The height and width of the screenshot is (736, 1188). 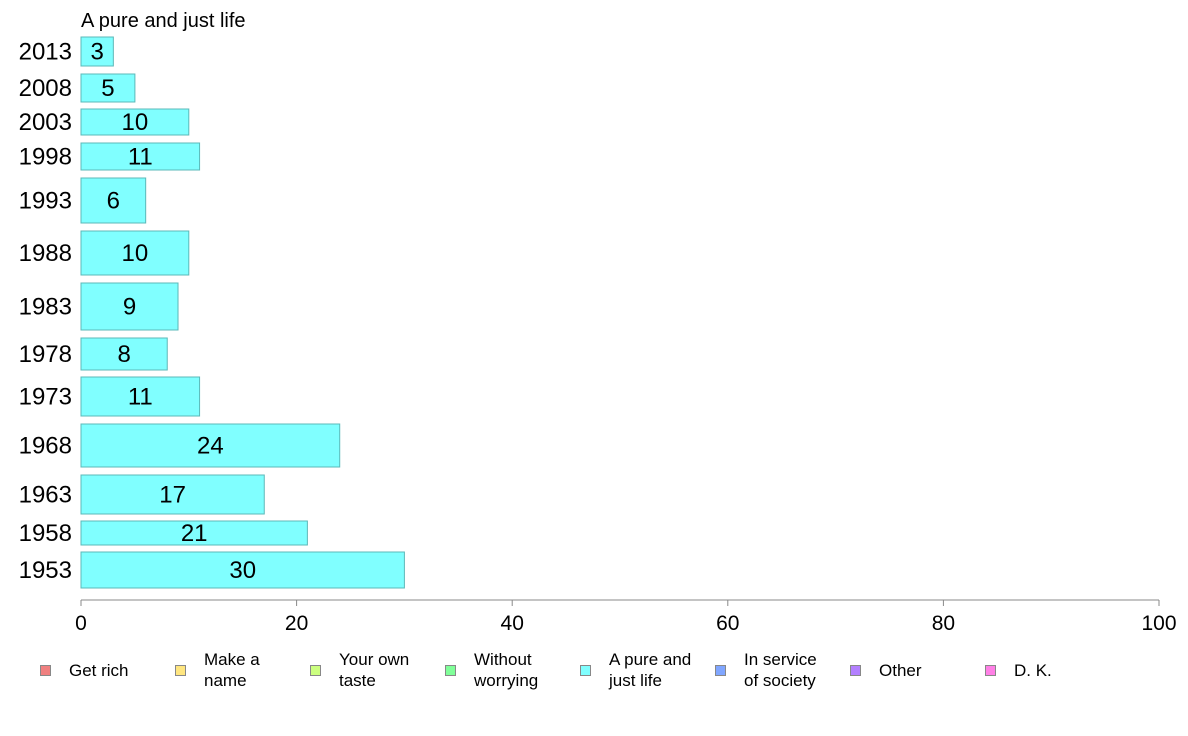 I want to click on legend-item-other: Other, so click(x=886, y=670).